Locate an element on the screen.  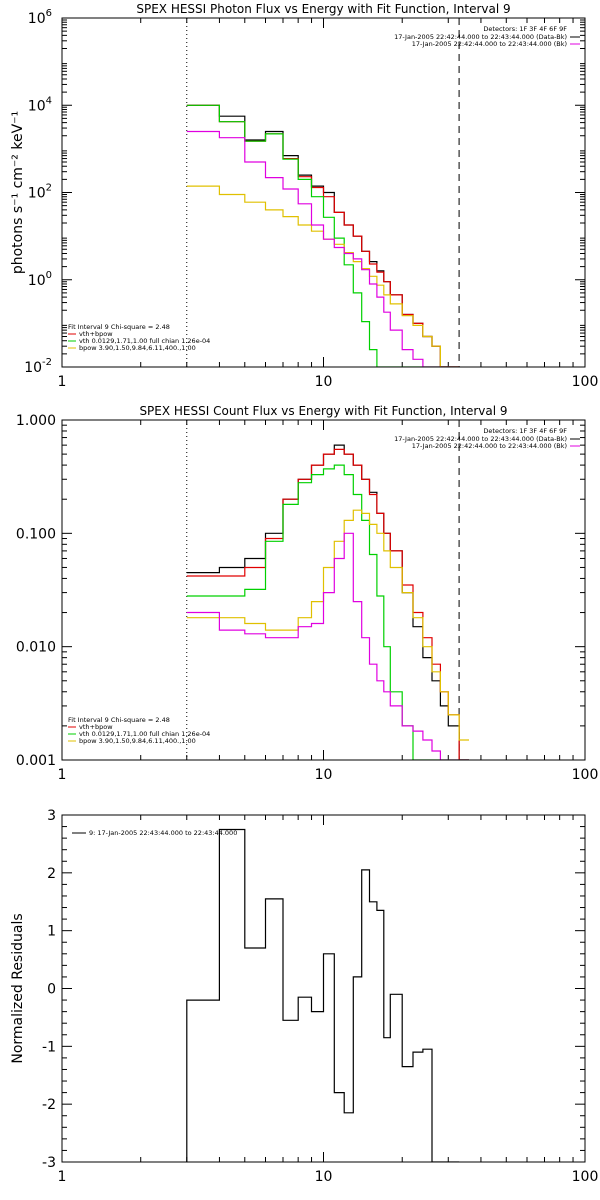
y-tick-label: 0 is located at coordinates (51, 990).